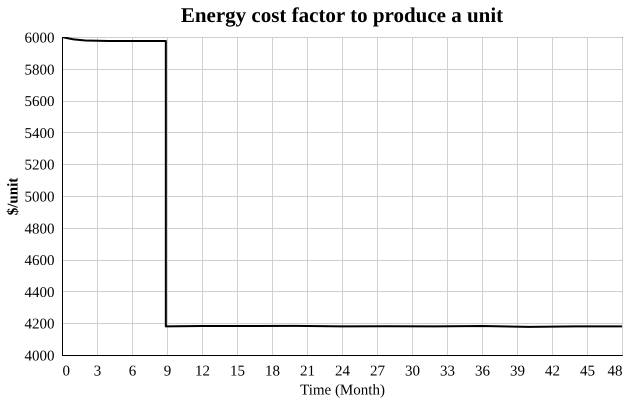 This screenshot has width=635, height=420. I want to click on x-tick-label: 18, so click(272, 372).